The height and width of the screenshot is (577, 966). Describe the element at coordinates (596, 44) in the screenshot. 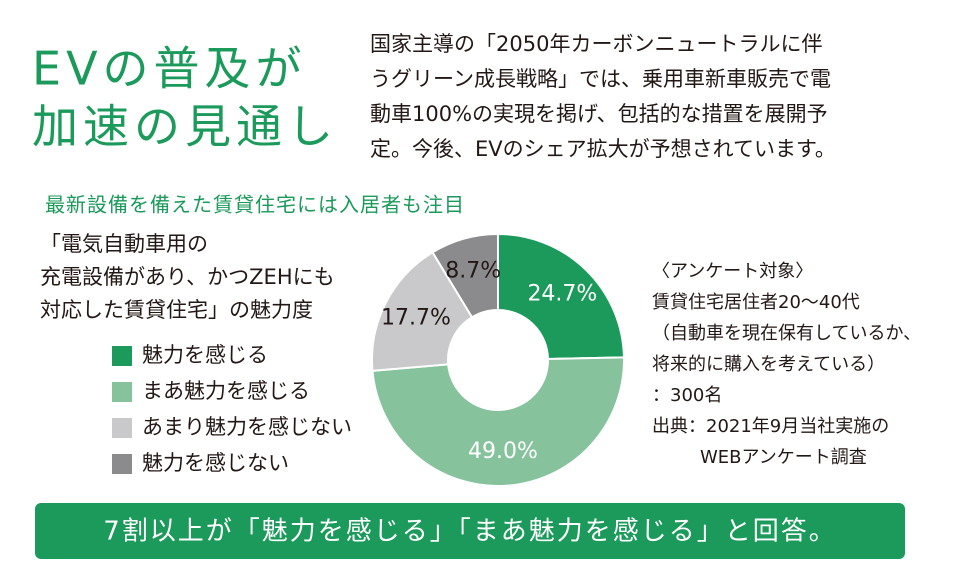

I see `body-line: 国家主導の「2050年カーボンニュートラルに伴` at that location.